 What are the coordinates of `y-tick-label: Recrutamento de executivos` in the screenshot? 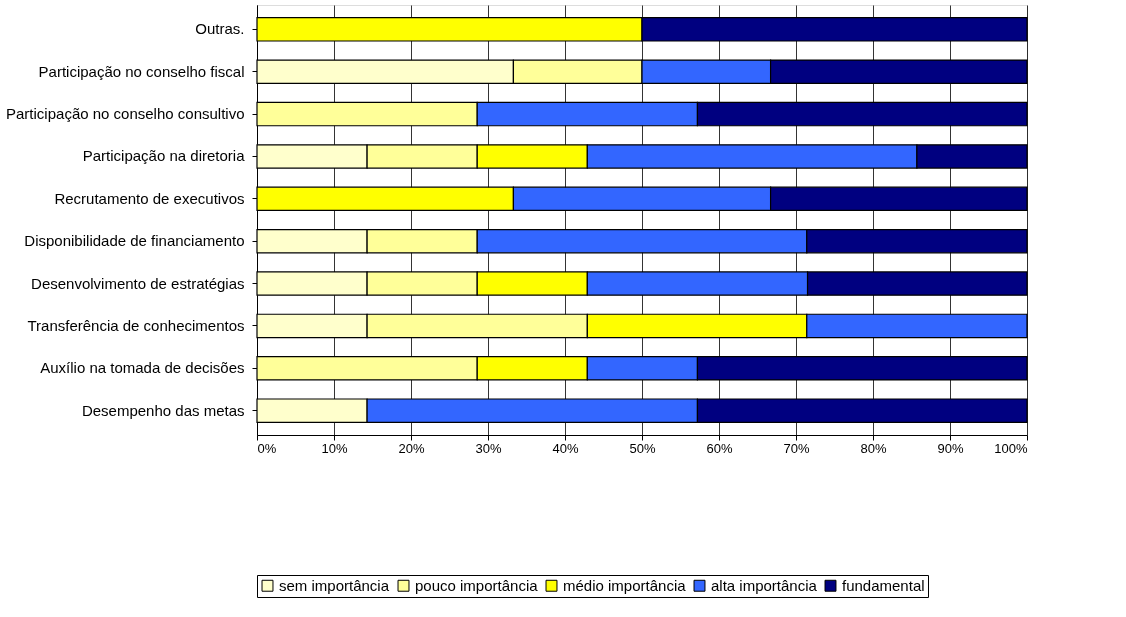 It's located at (149, 198).